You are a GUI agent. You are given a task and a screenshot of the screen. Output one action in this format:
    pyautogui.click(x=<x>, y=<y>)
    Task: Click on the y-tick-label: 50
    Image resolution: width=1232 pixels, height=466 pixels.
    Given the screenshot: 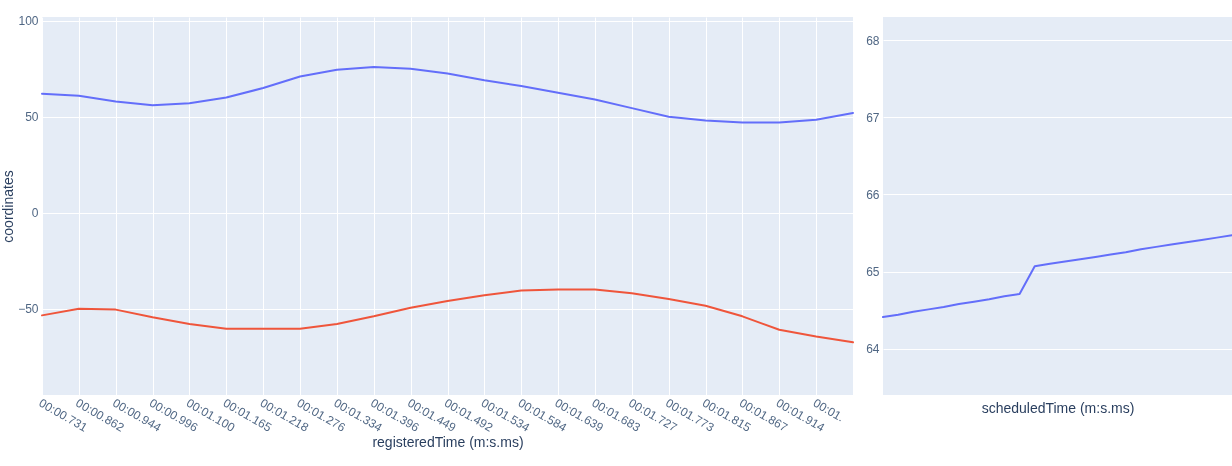 What is the action you would take?
    pyautogui.click(x=32, y=117)
    